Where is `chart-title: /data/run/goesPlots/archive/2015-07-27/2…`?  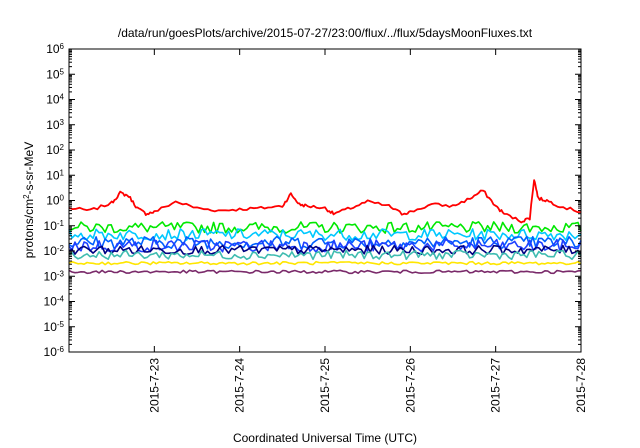 chart-title: /data/run/goesPlots/archive/2015-07-27/2… is located at coordinates (325, 33).